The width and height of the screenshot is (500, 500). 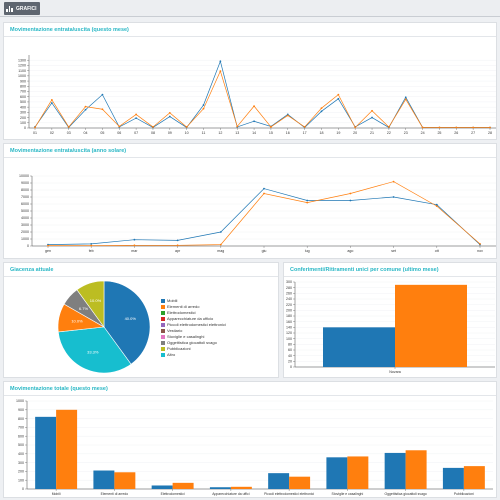 What do you see at coordinates (307, 251) in the screenshot?
I see `x-tick-label: lug` at bounding box center [307, 251].